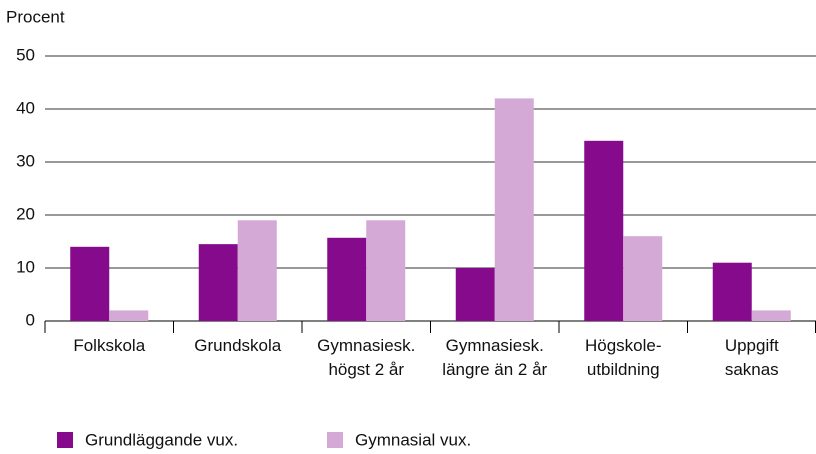  What do you see at coordinates (494, 369) in the screenshot?
I see `x-tick-label-line: längre än 2 år` at bounding box center [494, 369].